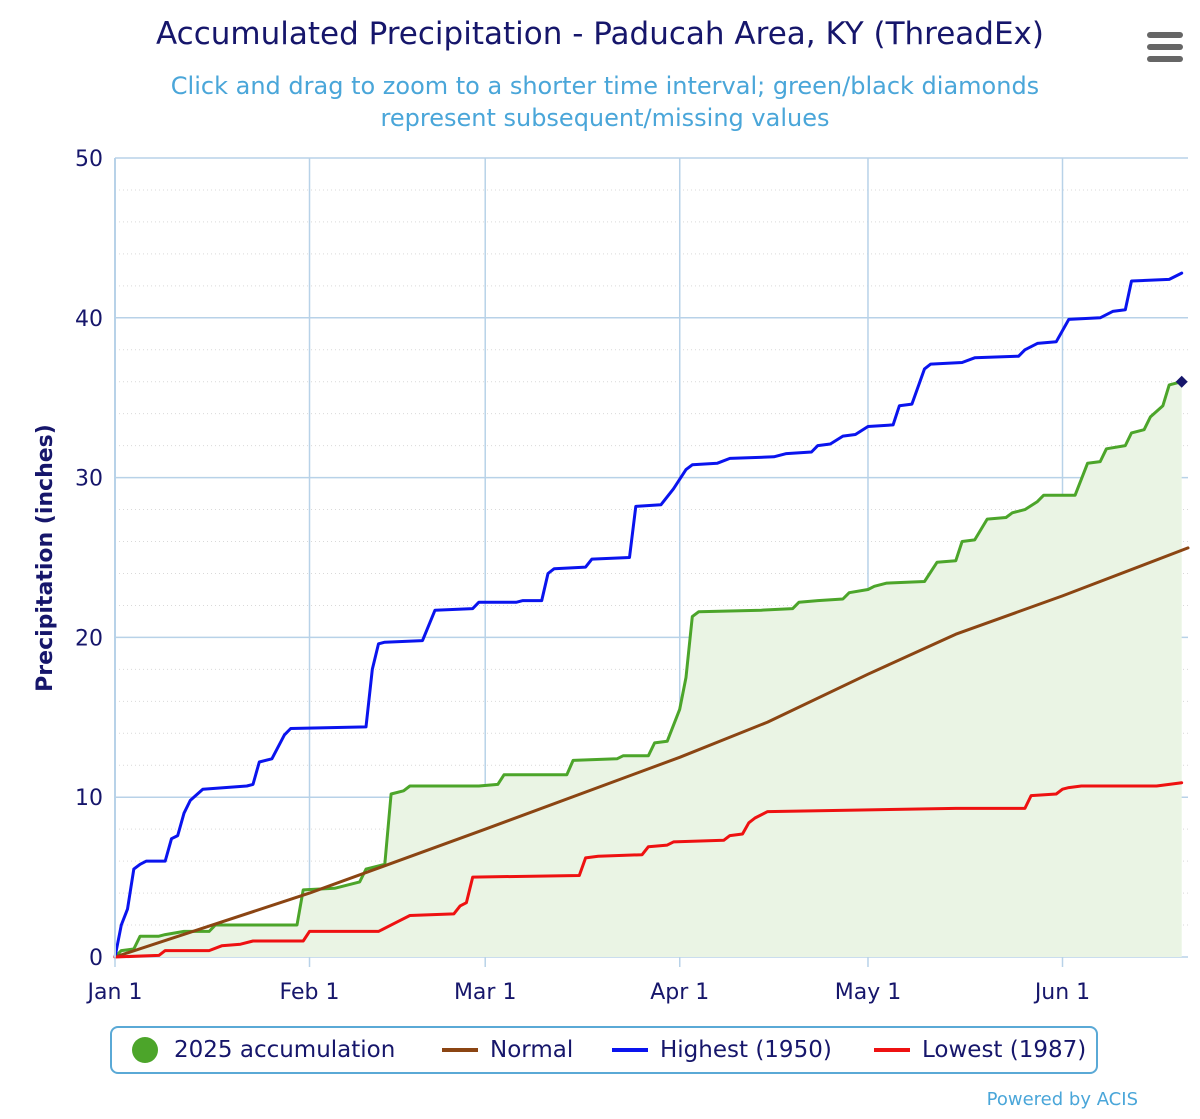 The height and width of the screenshot is (1119, 1200). Describe the element at coordinates (532, 1050) in the screenshot. I see `legend-label-normal: Normal` at that location.